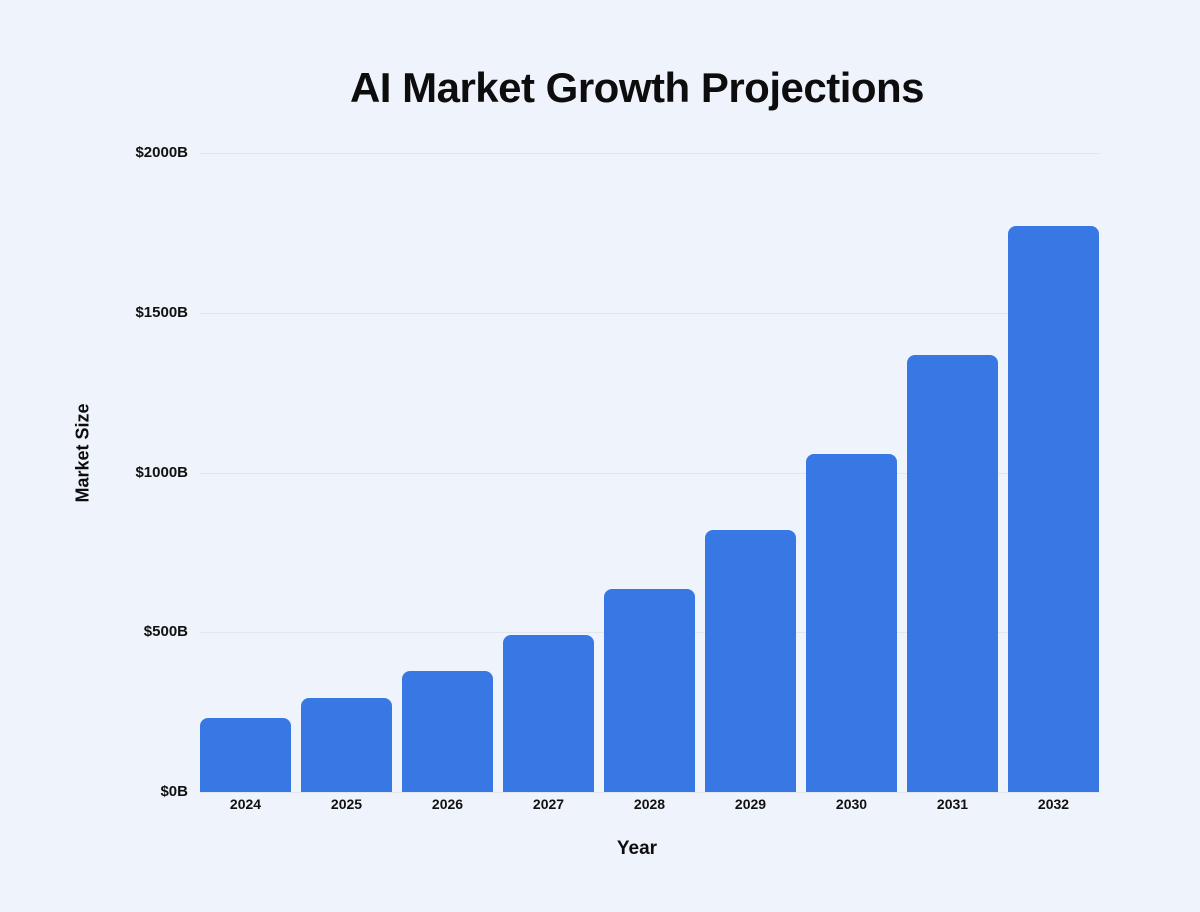  What do you see at coordinates (1053, 804) in the screenshot?
I see `x-tick-label-2032: 2032` at bounding box center [1053, 804].